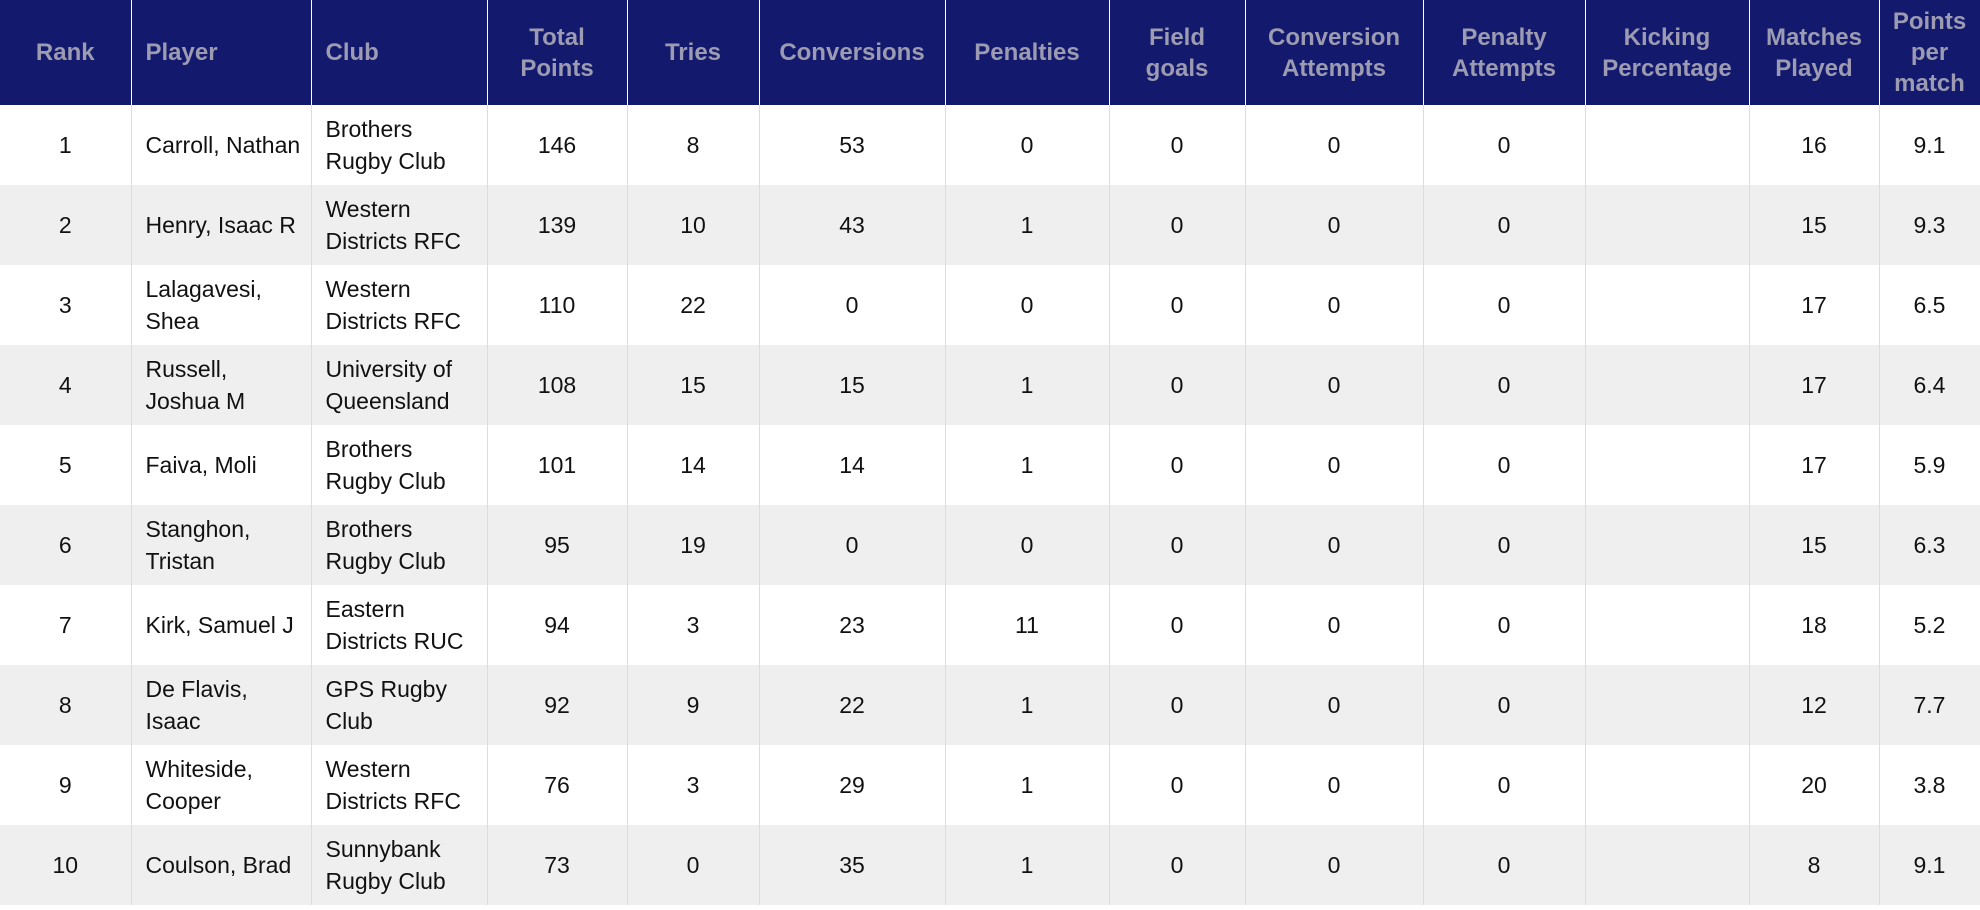  What do you see at coordinates (1929, 52) in the screenshot?
I see `column-header-points-per-match: Points per match` at bounding box center [1929, 52].